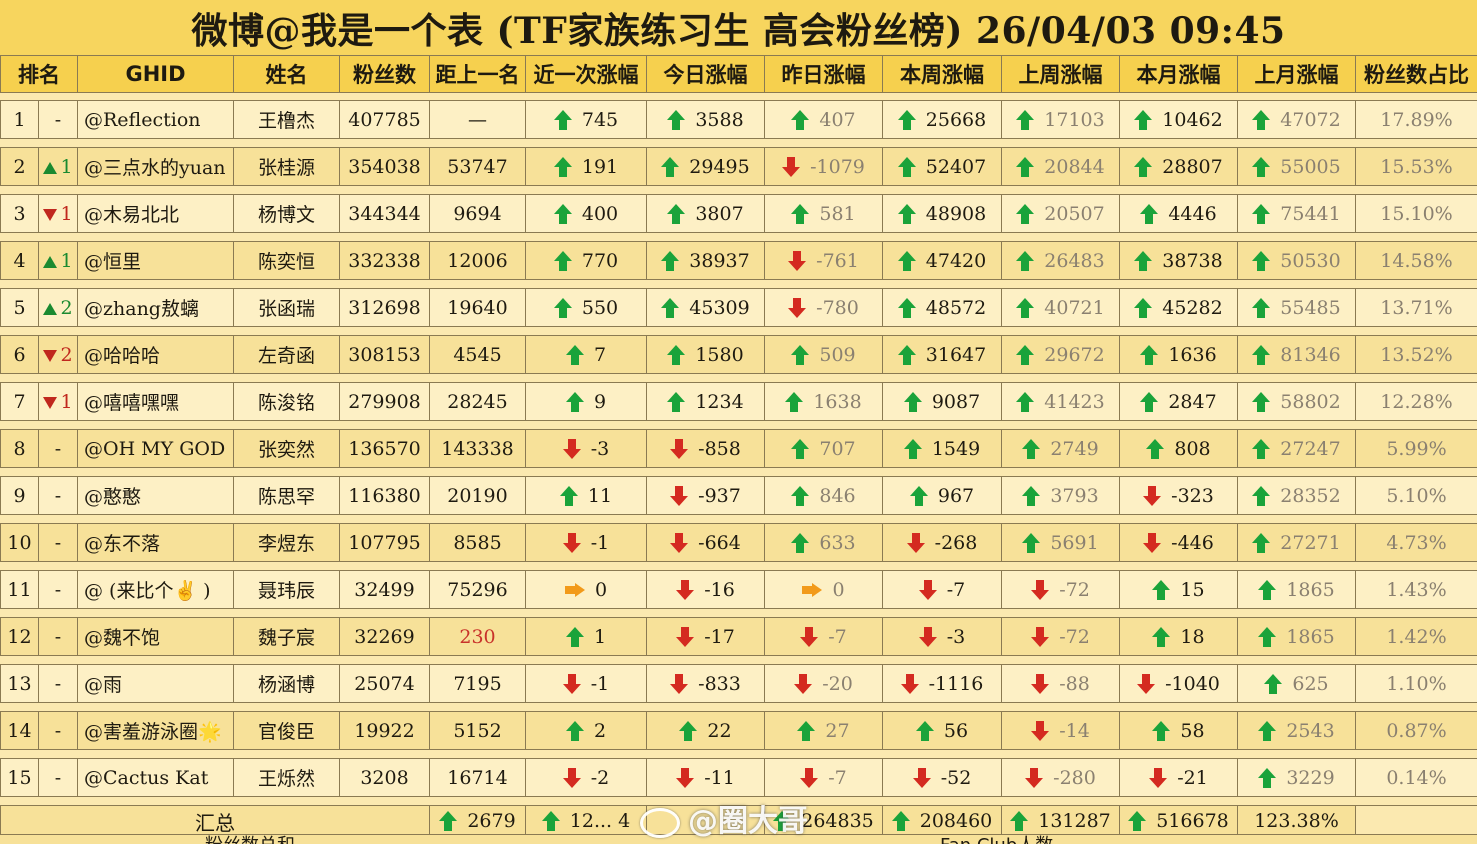 The height and width of the screenshot is (844, 1477). I want to click on header-fans: 粉丝数, so click(385, 74).